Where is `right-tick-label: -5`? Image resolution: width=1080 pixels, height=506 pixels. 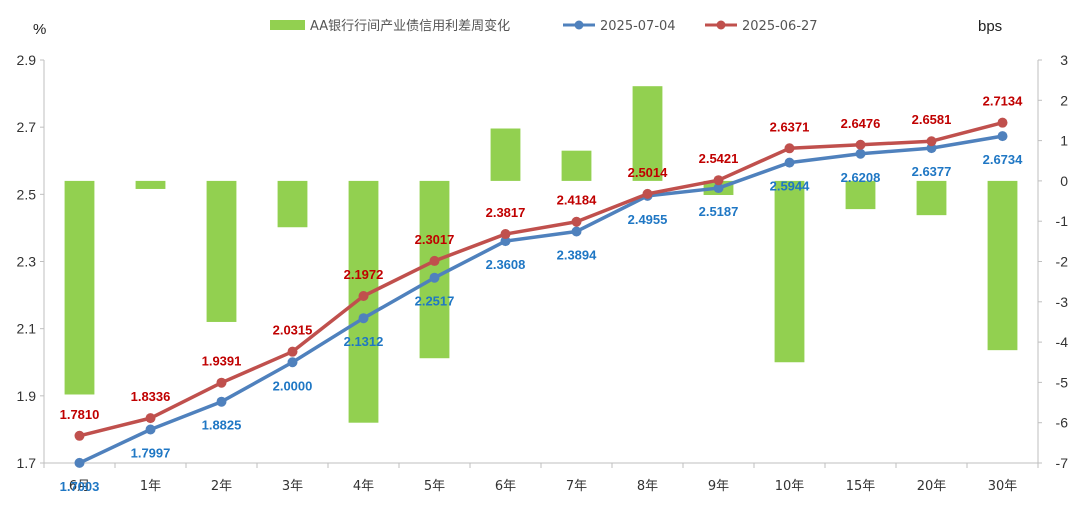
right-tick-label: -5 is located at coordinates (1062, 382).